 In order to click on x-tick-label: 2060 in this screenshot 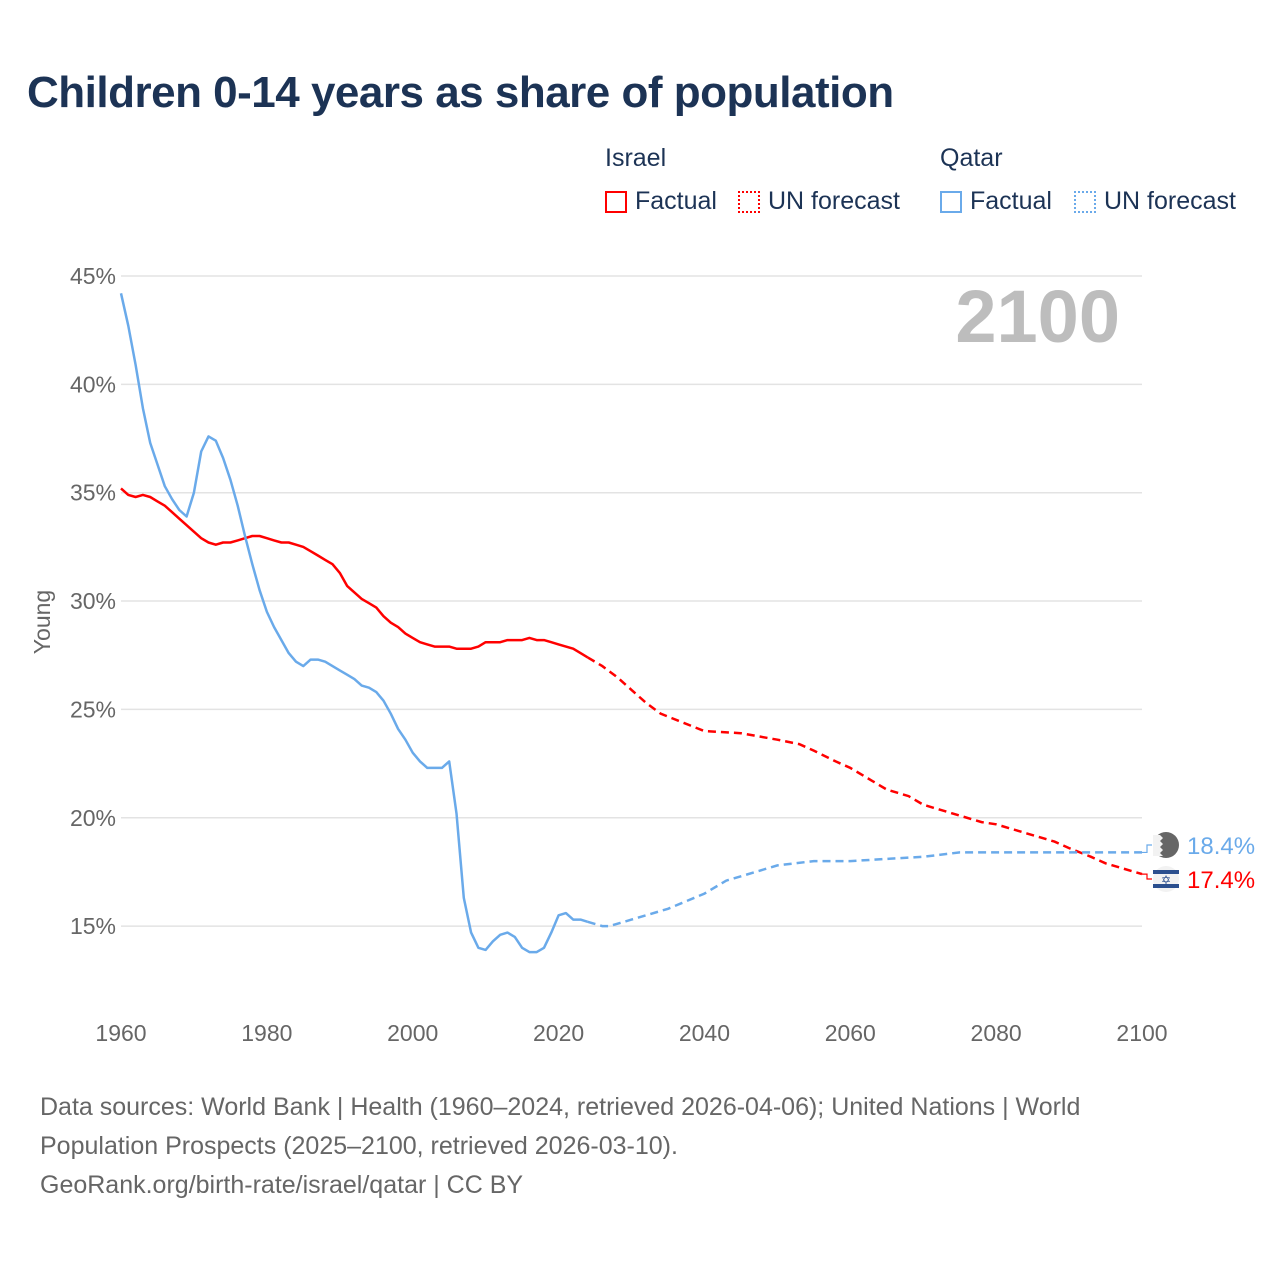, I will do `click(850, 1033)`.